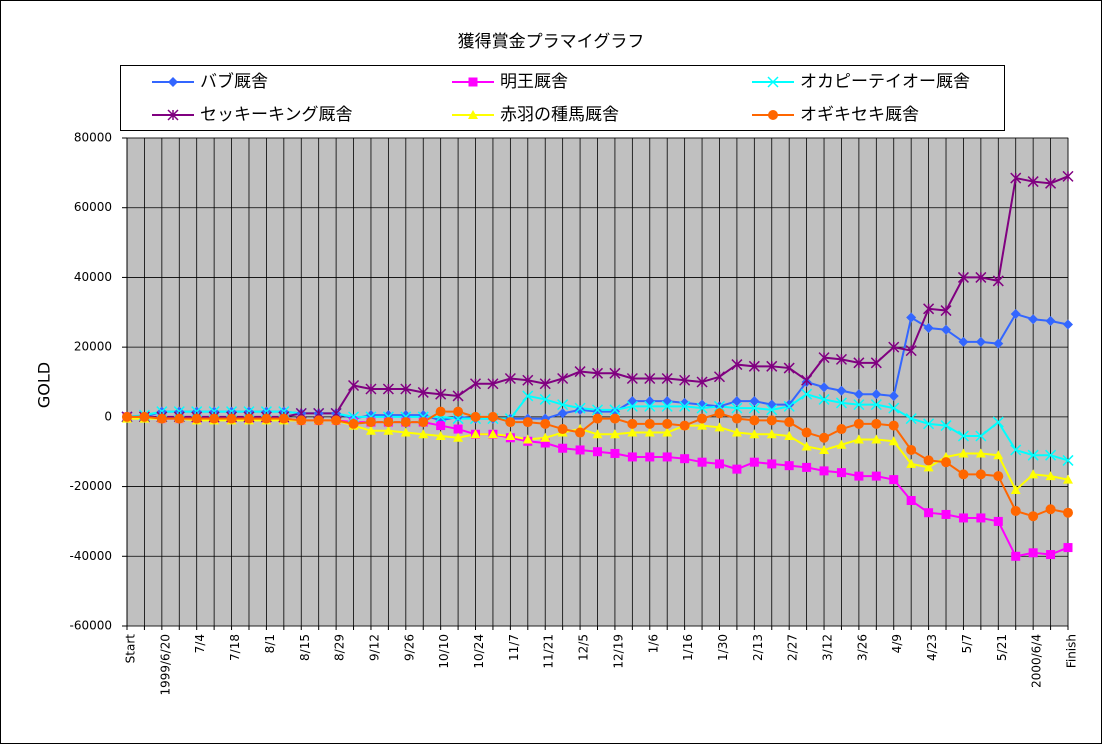  I want to click on x-tick-label: 1/30, so click(723, 647).